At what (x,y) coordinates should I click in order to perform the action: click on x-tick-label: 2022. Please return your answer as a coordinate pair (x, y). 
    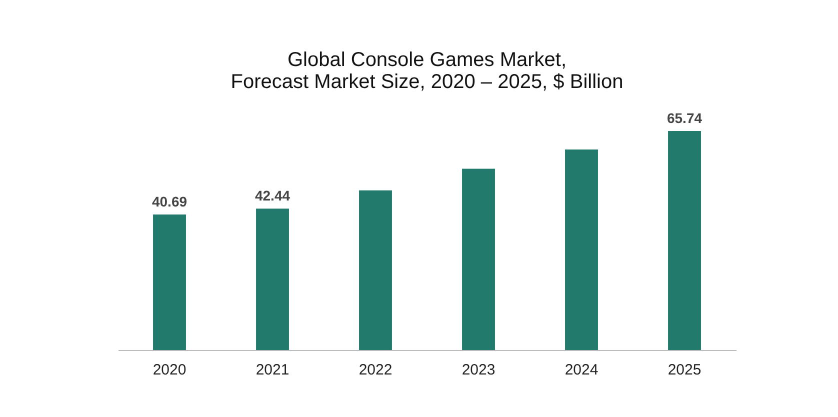
    Looking at the image, I should click on (375, 370).